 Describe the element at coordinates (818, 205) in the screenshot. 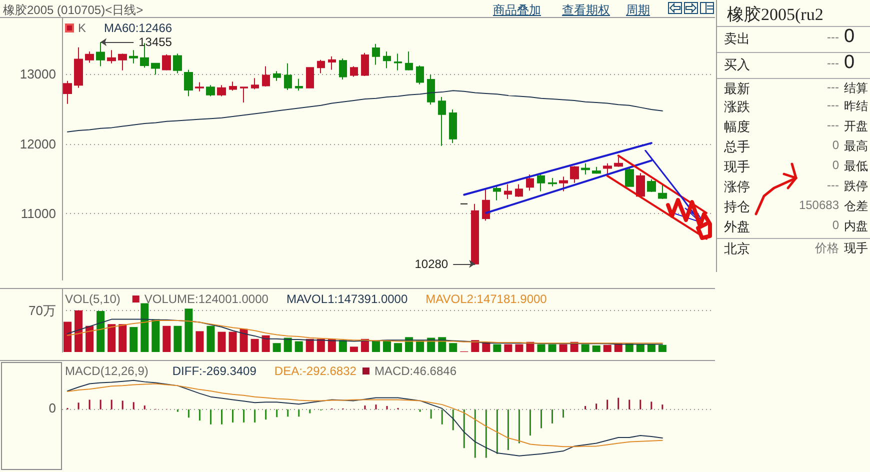

I see `text: 150683` at that location.